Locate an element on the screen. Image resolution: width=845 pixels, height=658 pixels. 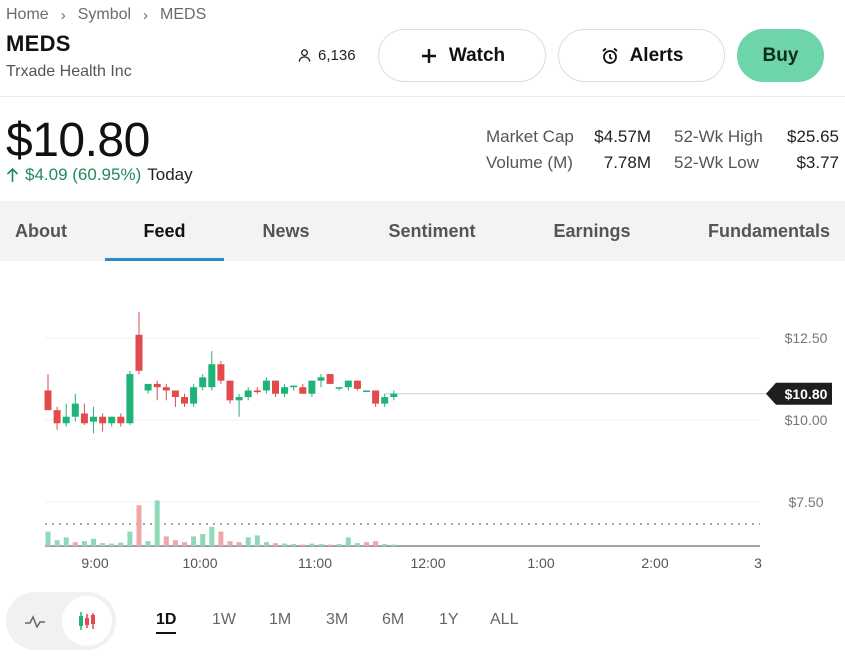
breadcrumb-symbol: Symbol is located at coordinates (104, 14).